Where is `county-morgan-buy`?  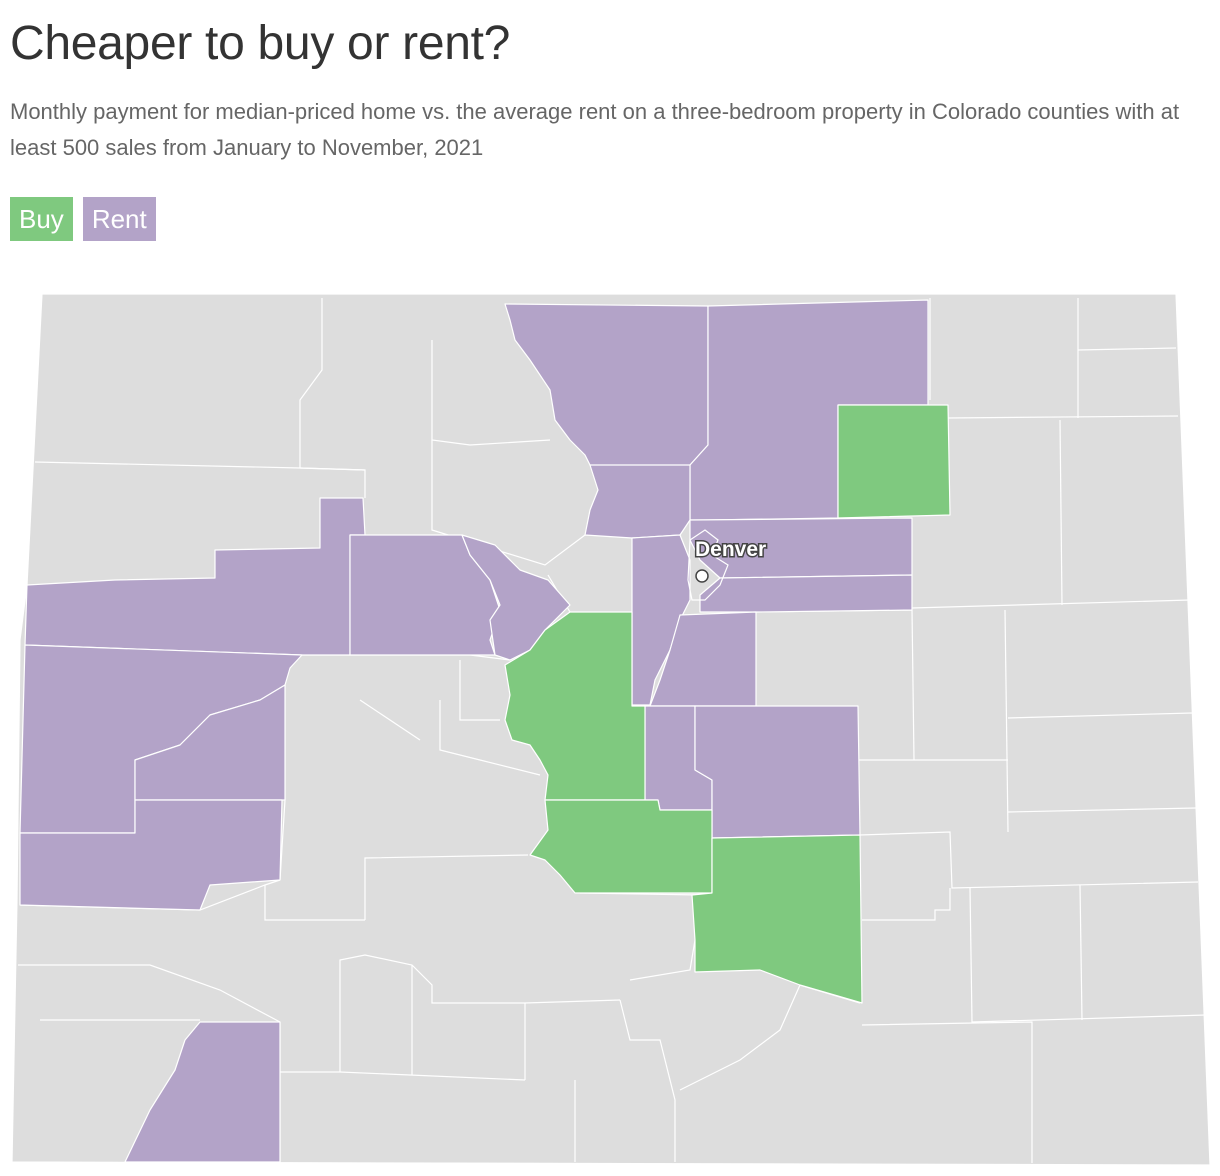 county-morgan-buy is located at coordinates (894, 461).